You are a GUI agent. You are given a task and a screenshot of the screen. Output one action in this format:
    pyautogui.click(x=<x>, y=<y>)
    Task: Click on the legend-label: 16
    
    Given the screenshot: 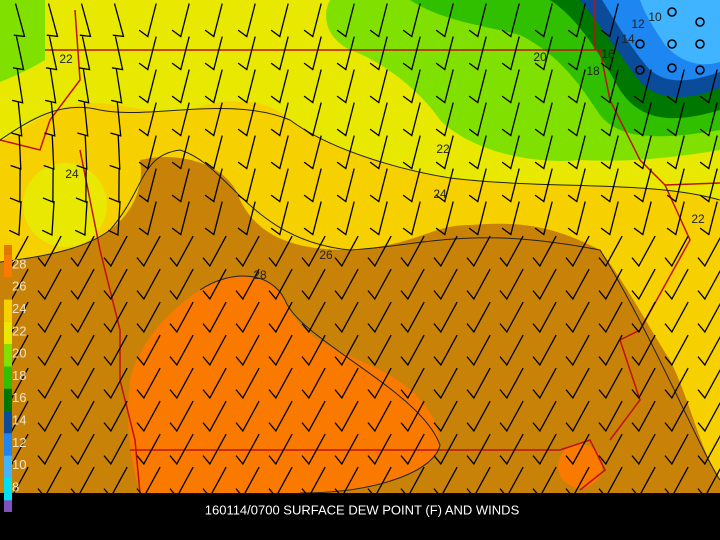 What is the action you would take?
    pyautogui.click(x=19, y=397)
    